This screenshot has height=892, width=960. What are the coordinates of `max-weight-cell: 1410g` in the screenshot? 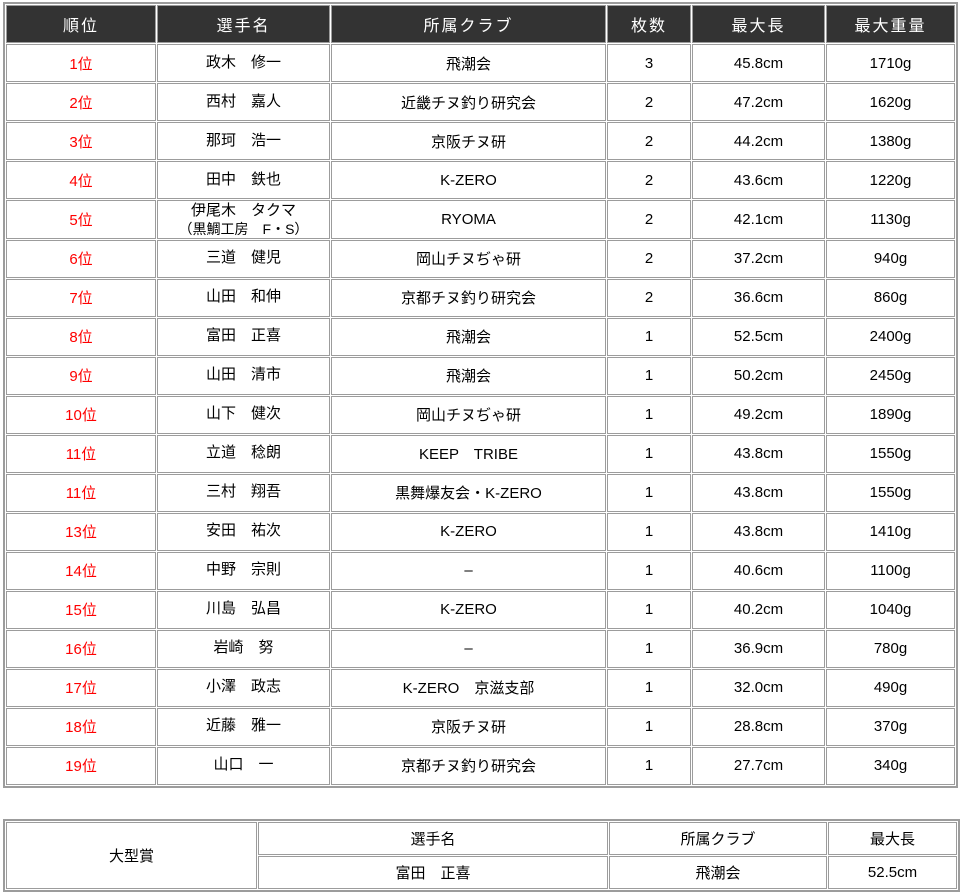 It's located at (890, 531).